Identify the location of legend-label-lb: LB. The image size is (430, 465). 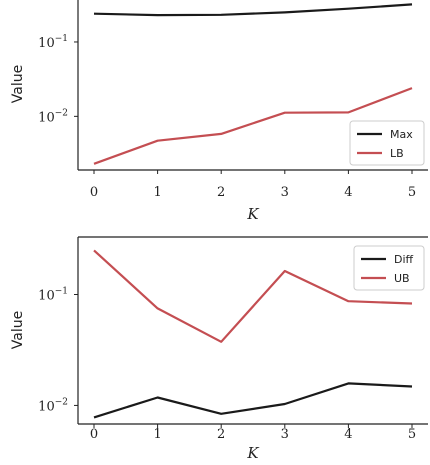
(397, 153).